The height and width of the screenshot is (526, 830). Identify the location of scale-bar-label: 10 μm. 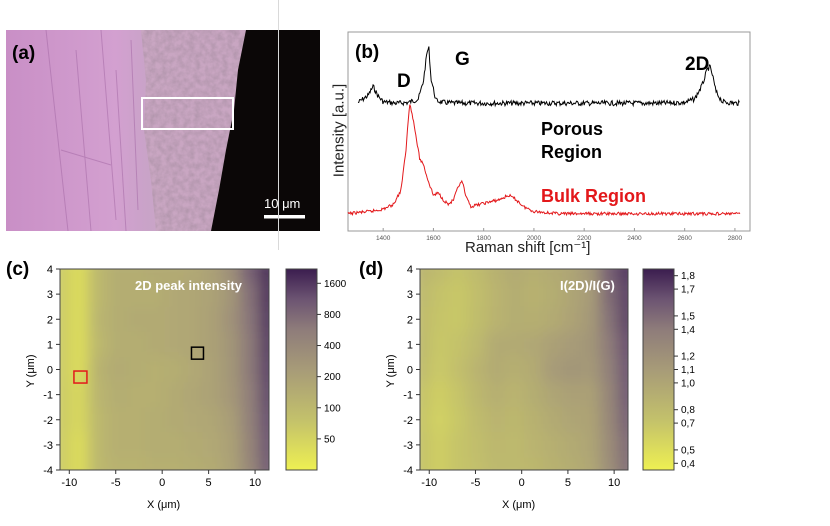
(282, 203).